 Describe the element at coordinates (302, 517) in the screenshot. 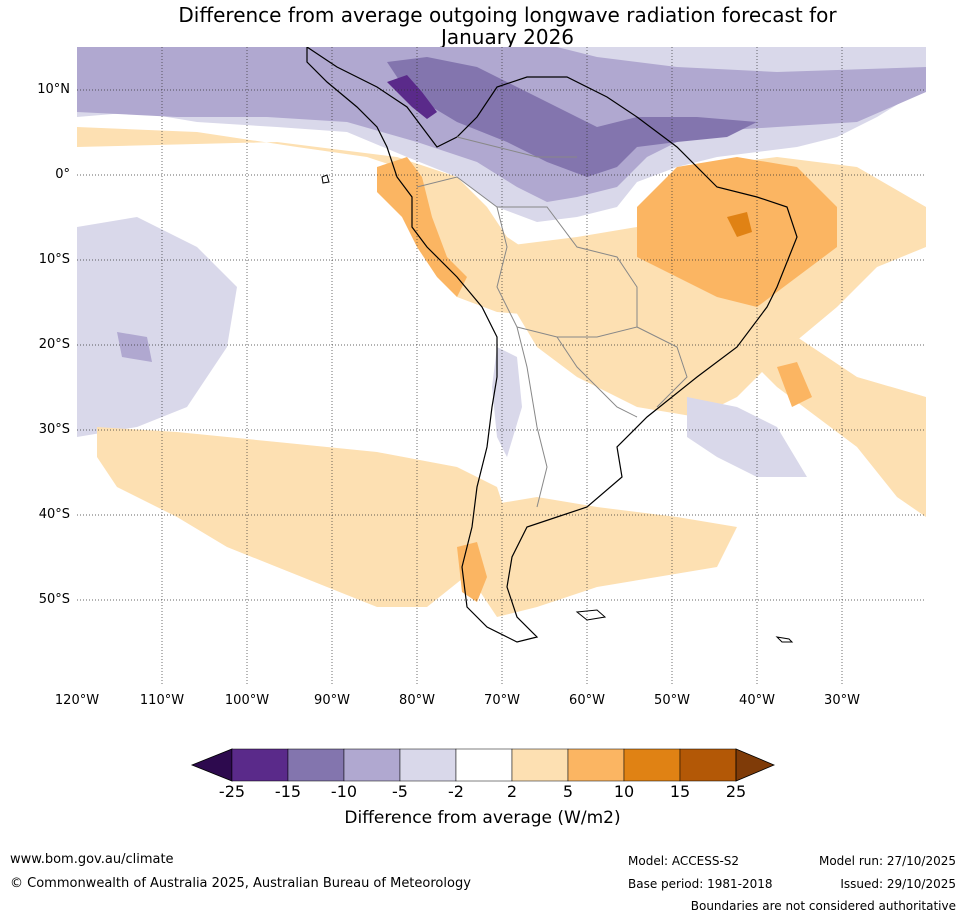

I see `positive-anomaly-south-pacific` at that location.